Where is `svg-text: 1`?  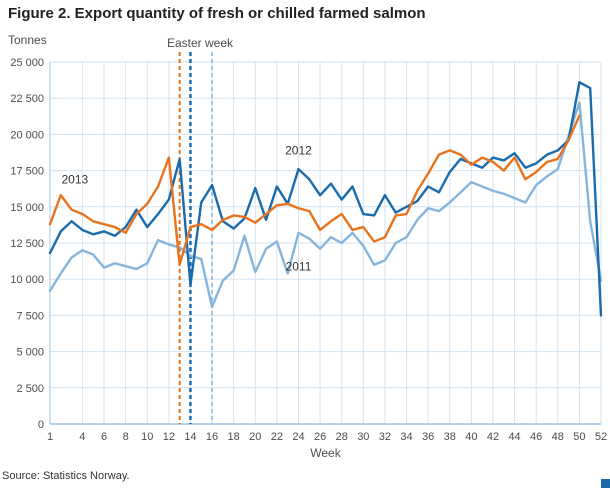
svg-text: 1 is located at coordinates (50, 437).